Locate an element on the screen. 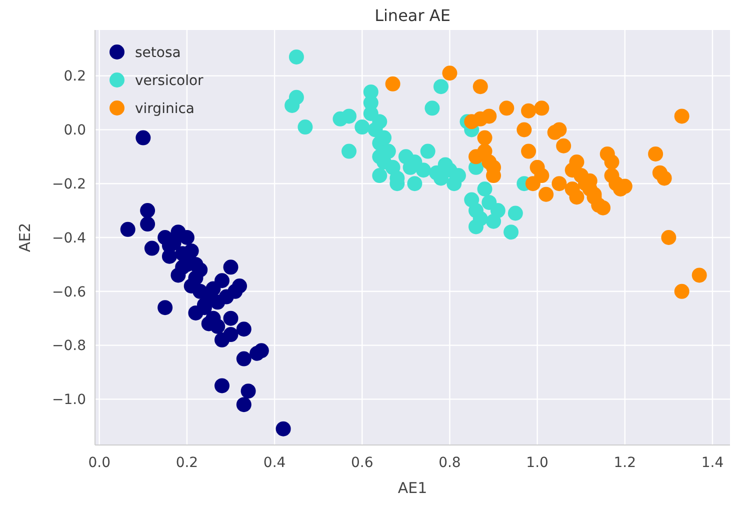  x-tick-label: 0.8 is located at coordinates (449, 463).